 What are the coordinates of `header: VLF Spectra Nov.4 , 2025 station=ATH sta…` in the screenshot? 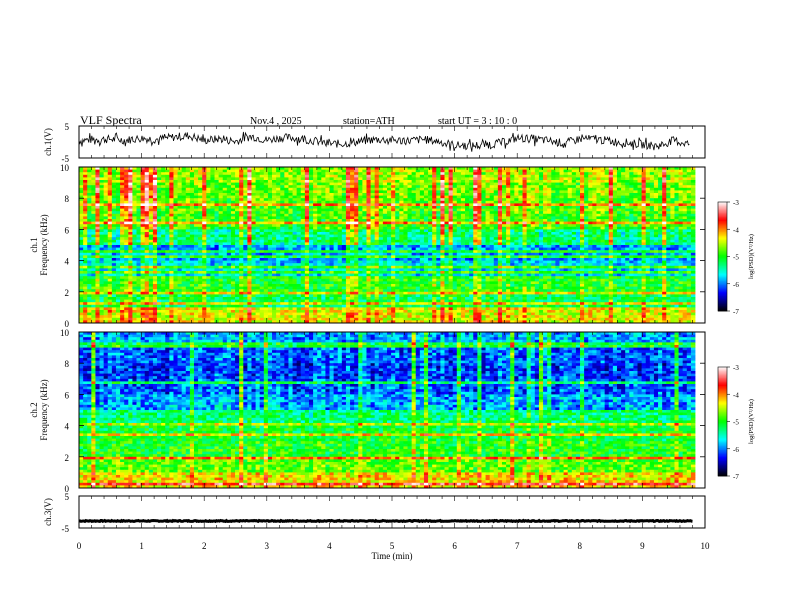 It's located at (298, 120).